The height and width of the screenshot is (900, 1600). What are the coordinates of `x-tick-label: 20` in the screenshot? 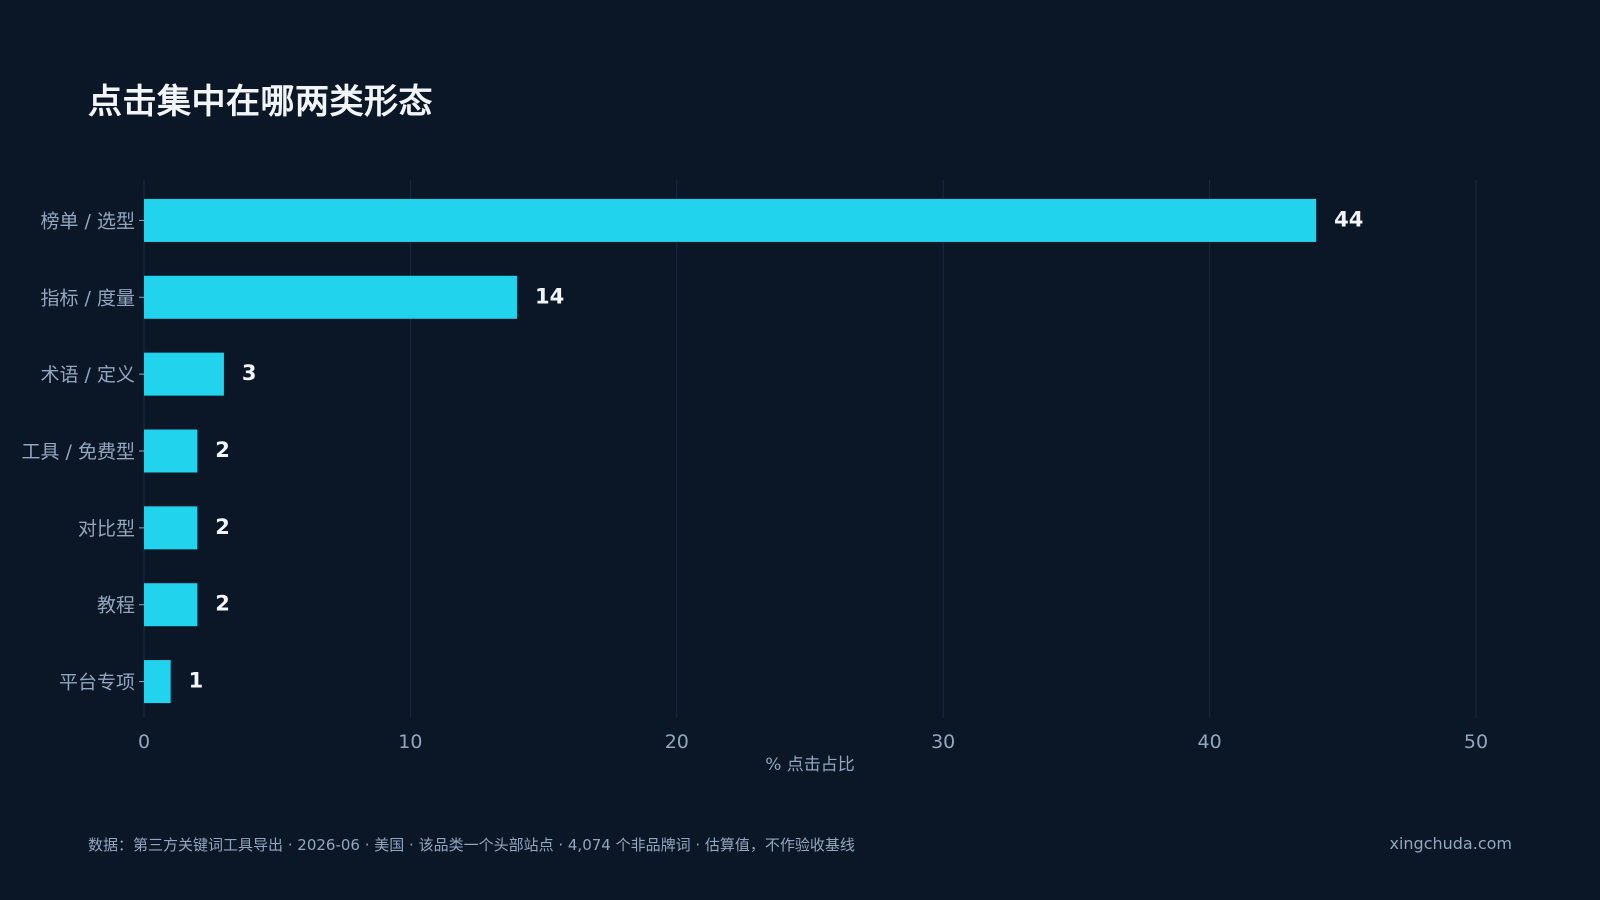 It's located at (677, 742).